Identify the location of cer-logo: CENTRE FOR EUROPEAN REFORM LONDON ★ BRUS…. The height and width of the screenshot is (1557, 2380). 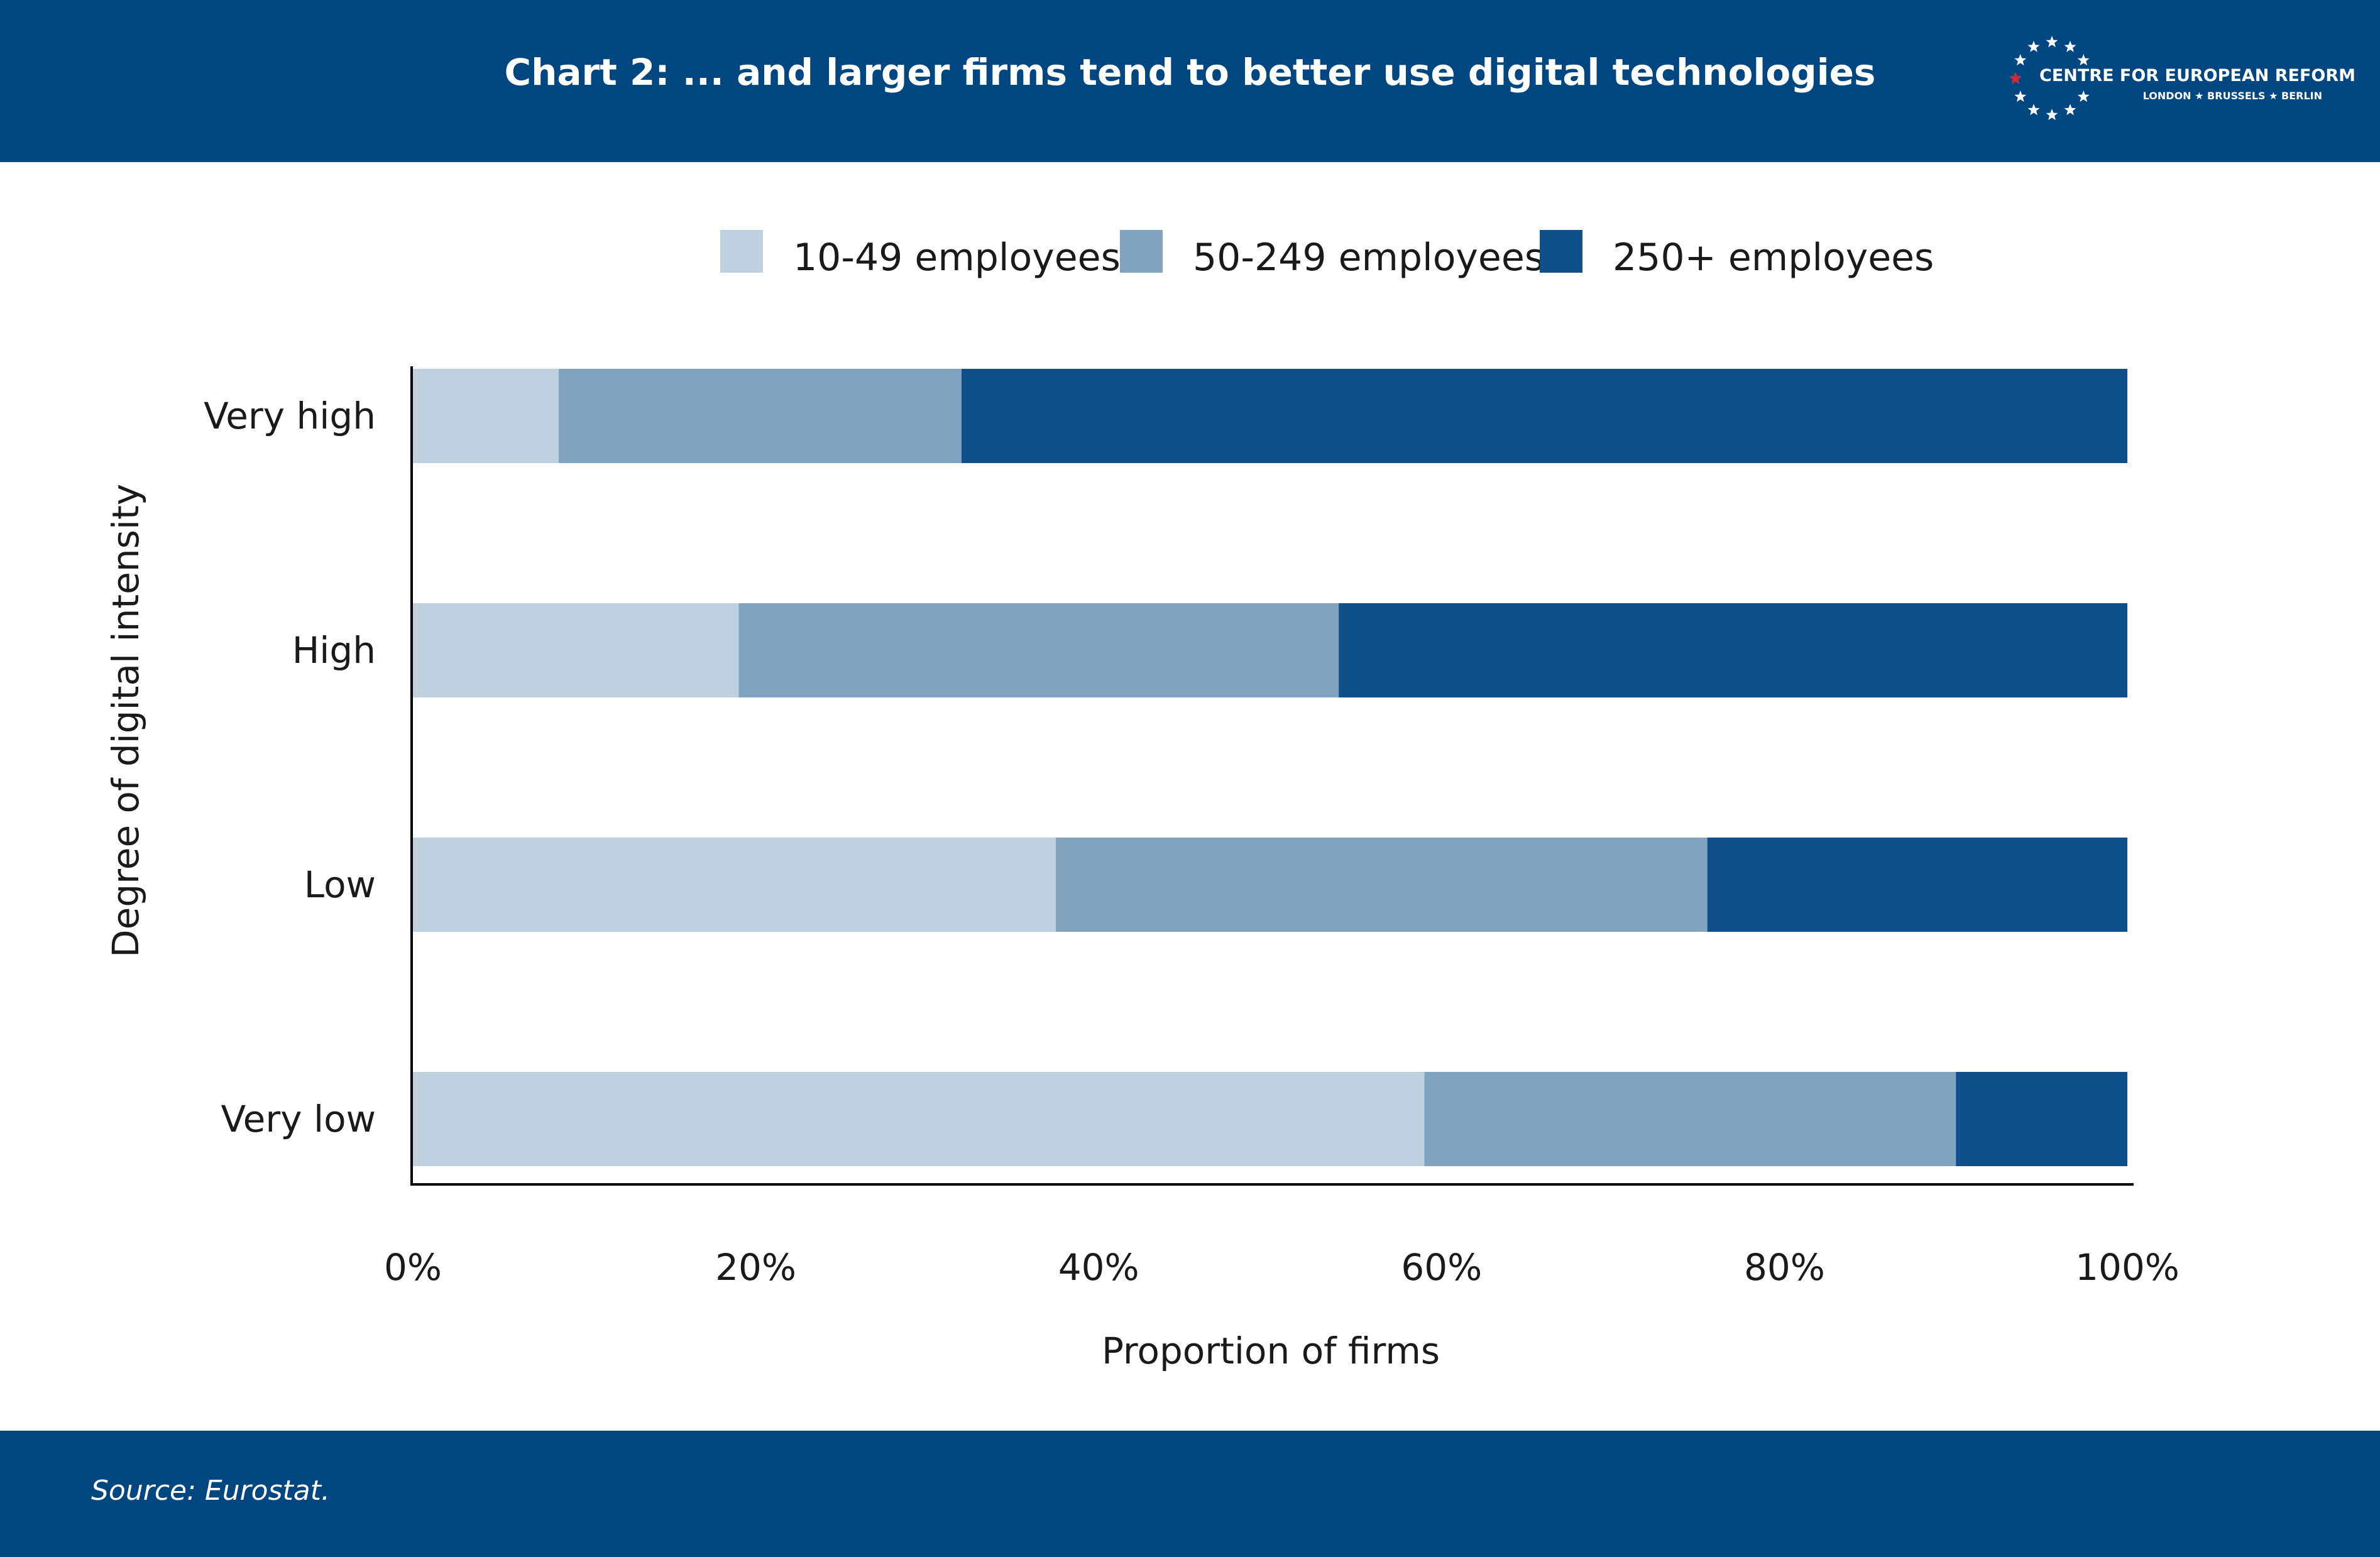
(2182, 82).